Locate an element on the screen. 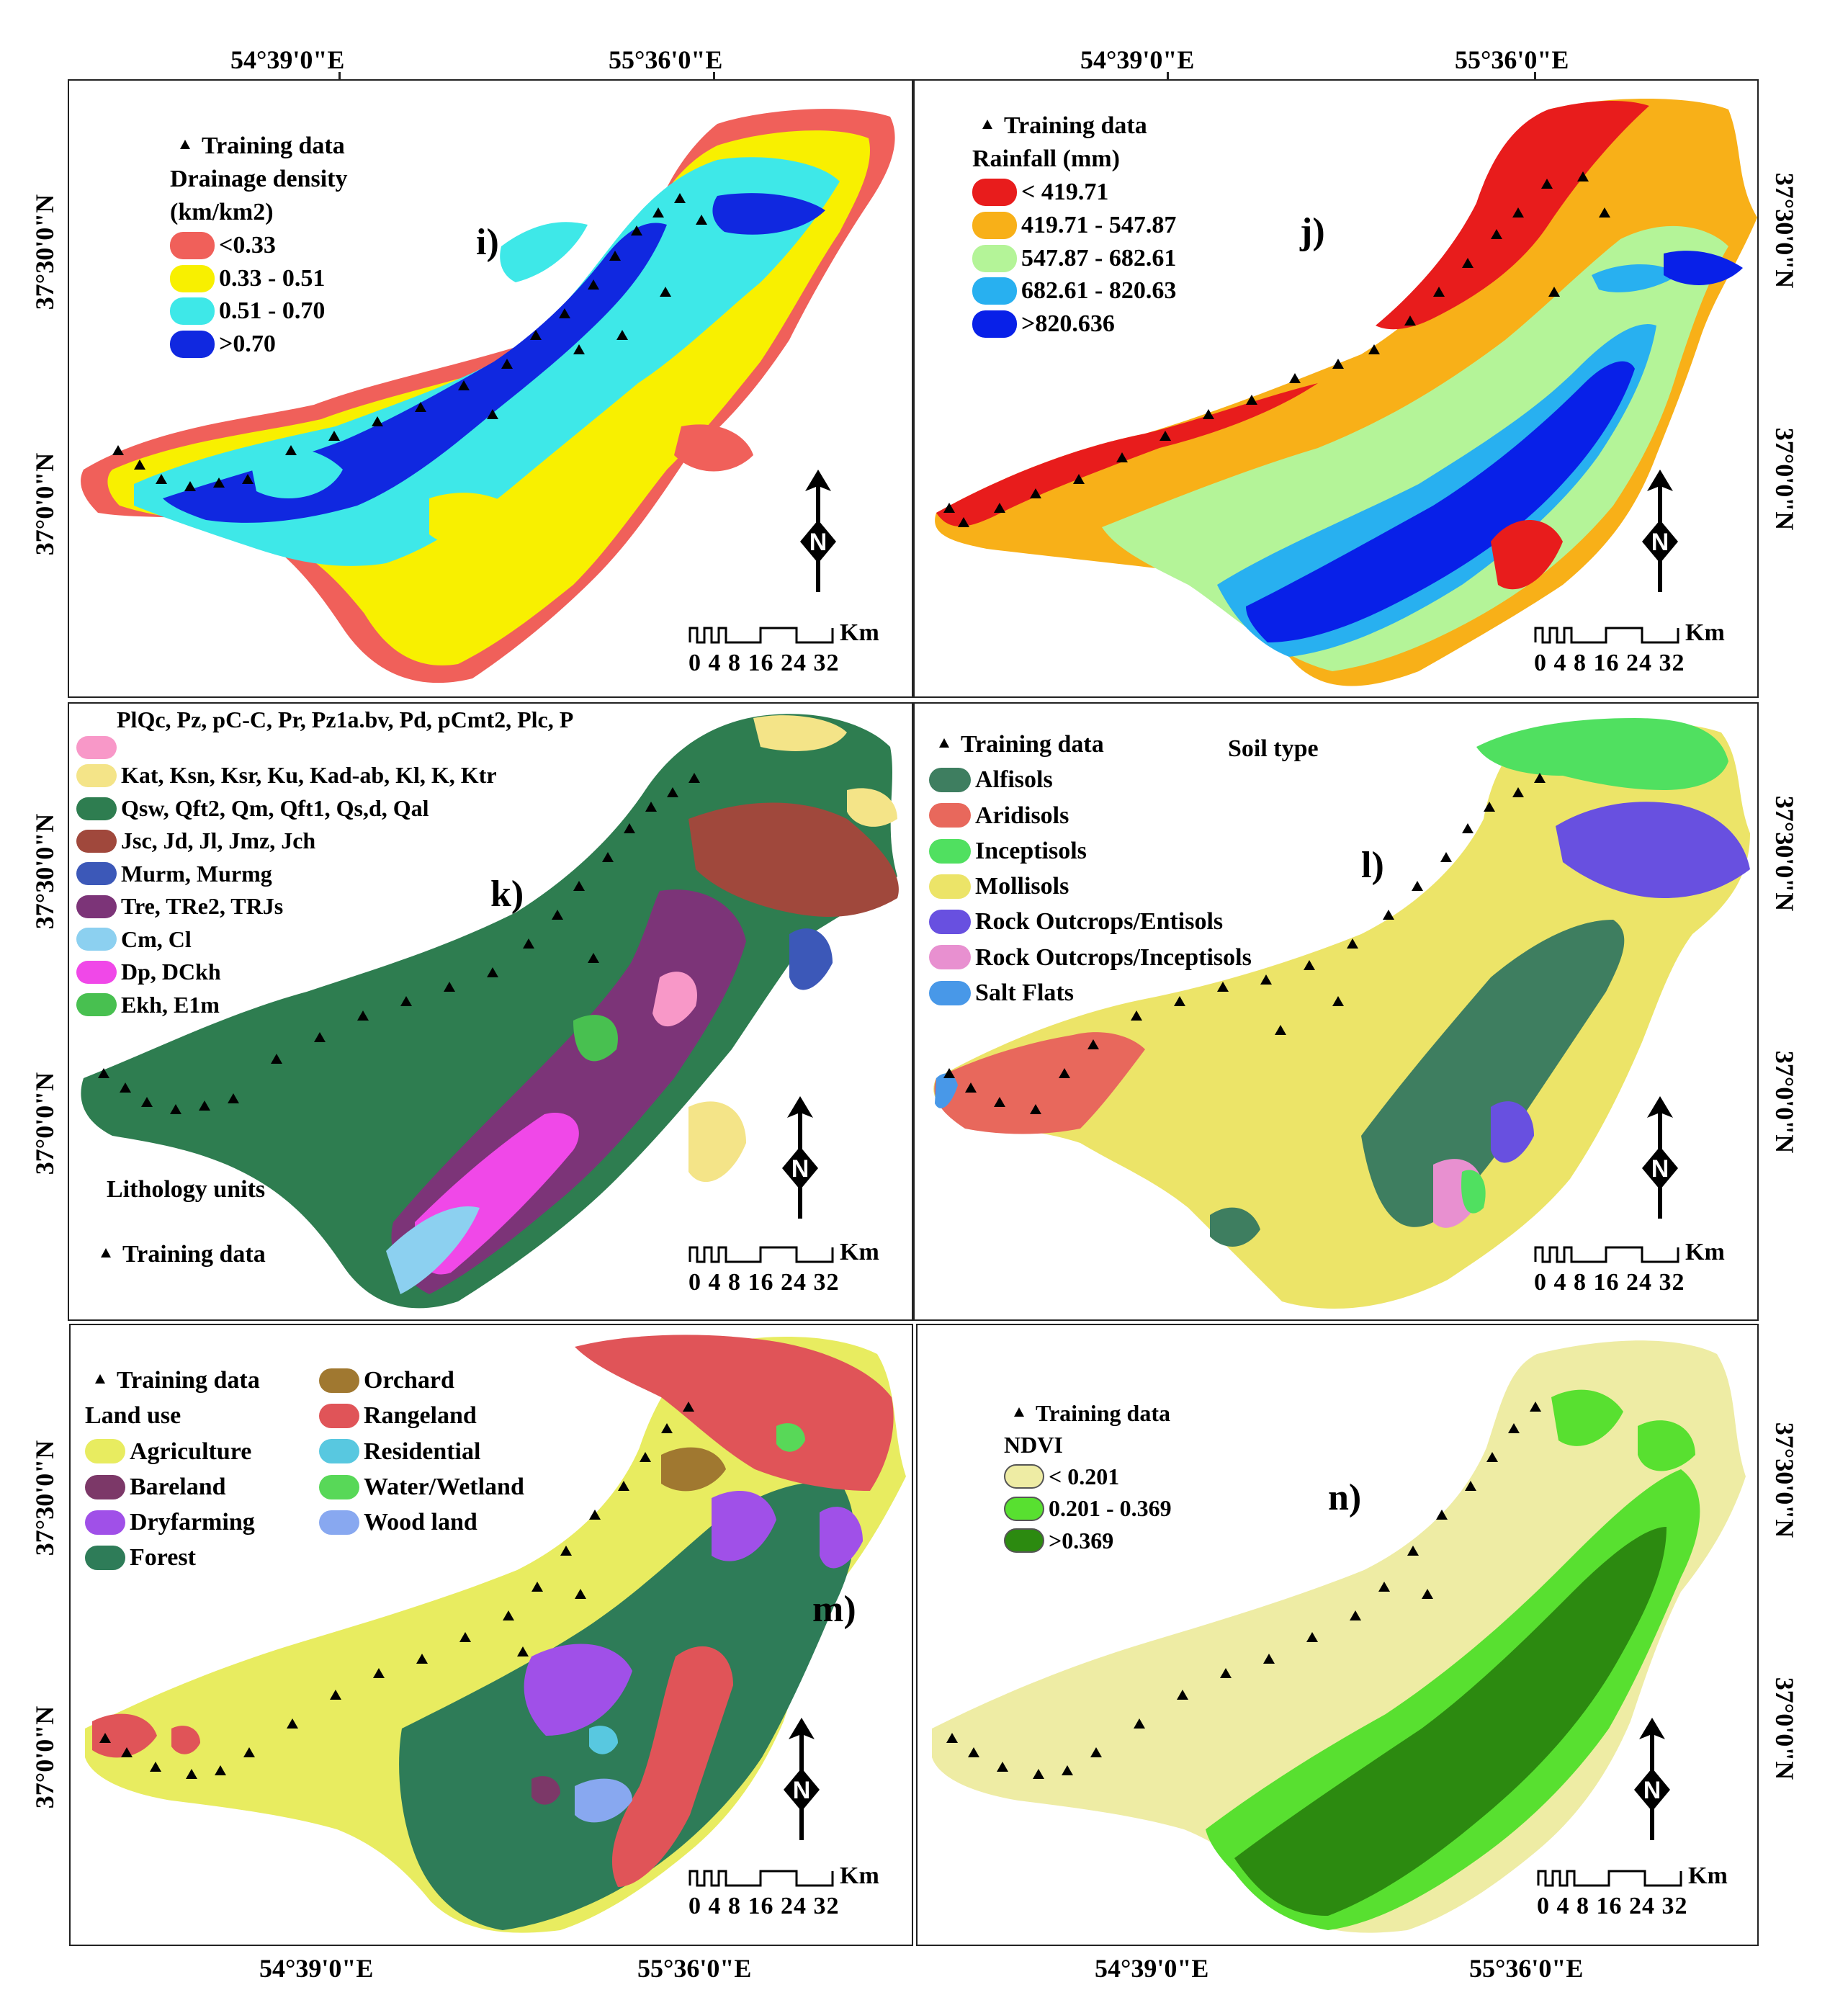  ndvi-map is located at coordinates (1339, 1636).